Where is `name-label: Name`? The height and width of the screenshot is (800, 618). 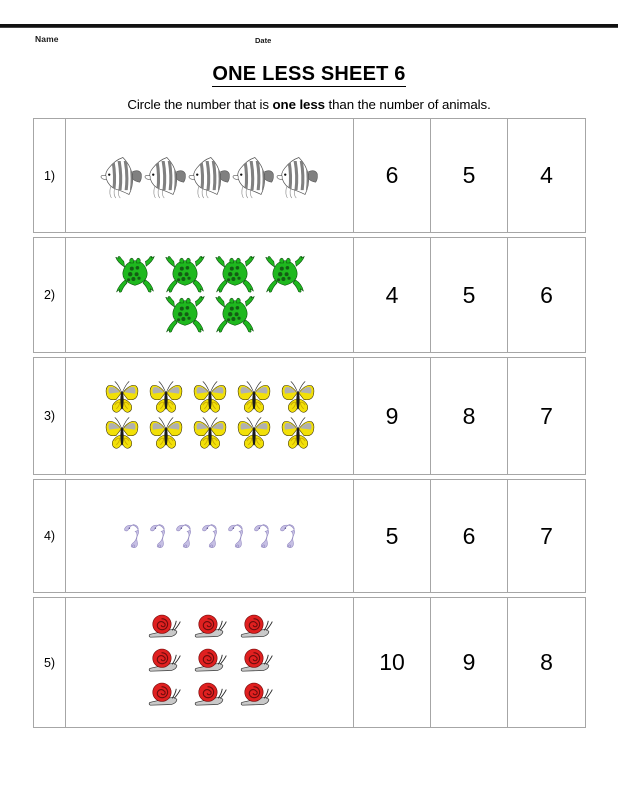 name-label: Name is located at coordinates (47, 39).